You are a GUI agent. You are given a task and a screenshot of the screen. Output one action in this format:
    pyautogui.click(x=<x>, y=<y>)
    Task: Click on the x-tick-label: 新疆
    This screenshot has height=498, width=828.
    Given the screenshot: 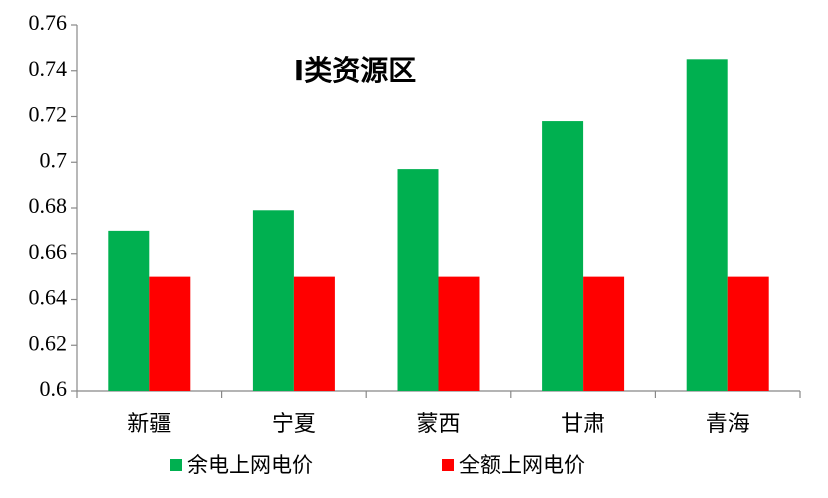 What is the action you would take?
    pyautogui.click(x=149, y=424)
    